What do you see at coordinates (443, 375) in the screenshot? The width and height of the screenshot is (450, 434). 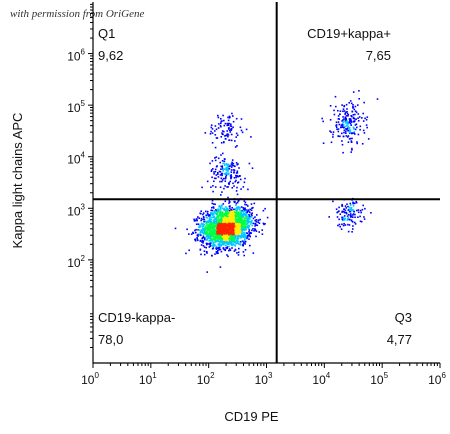 I see `x-tick-exponent: 6` at bounding box center [443, 375].